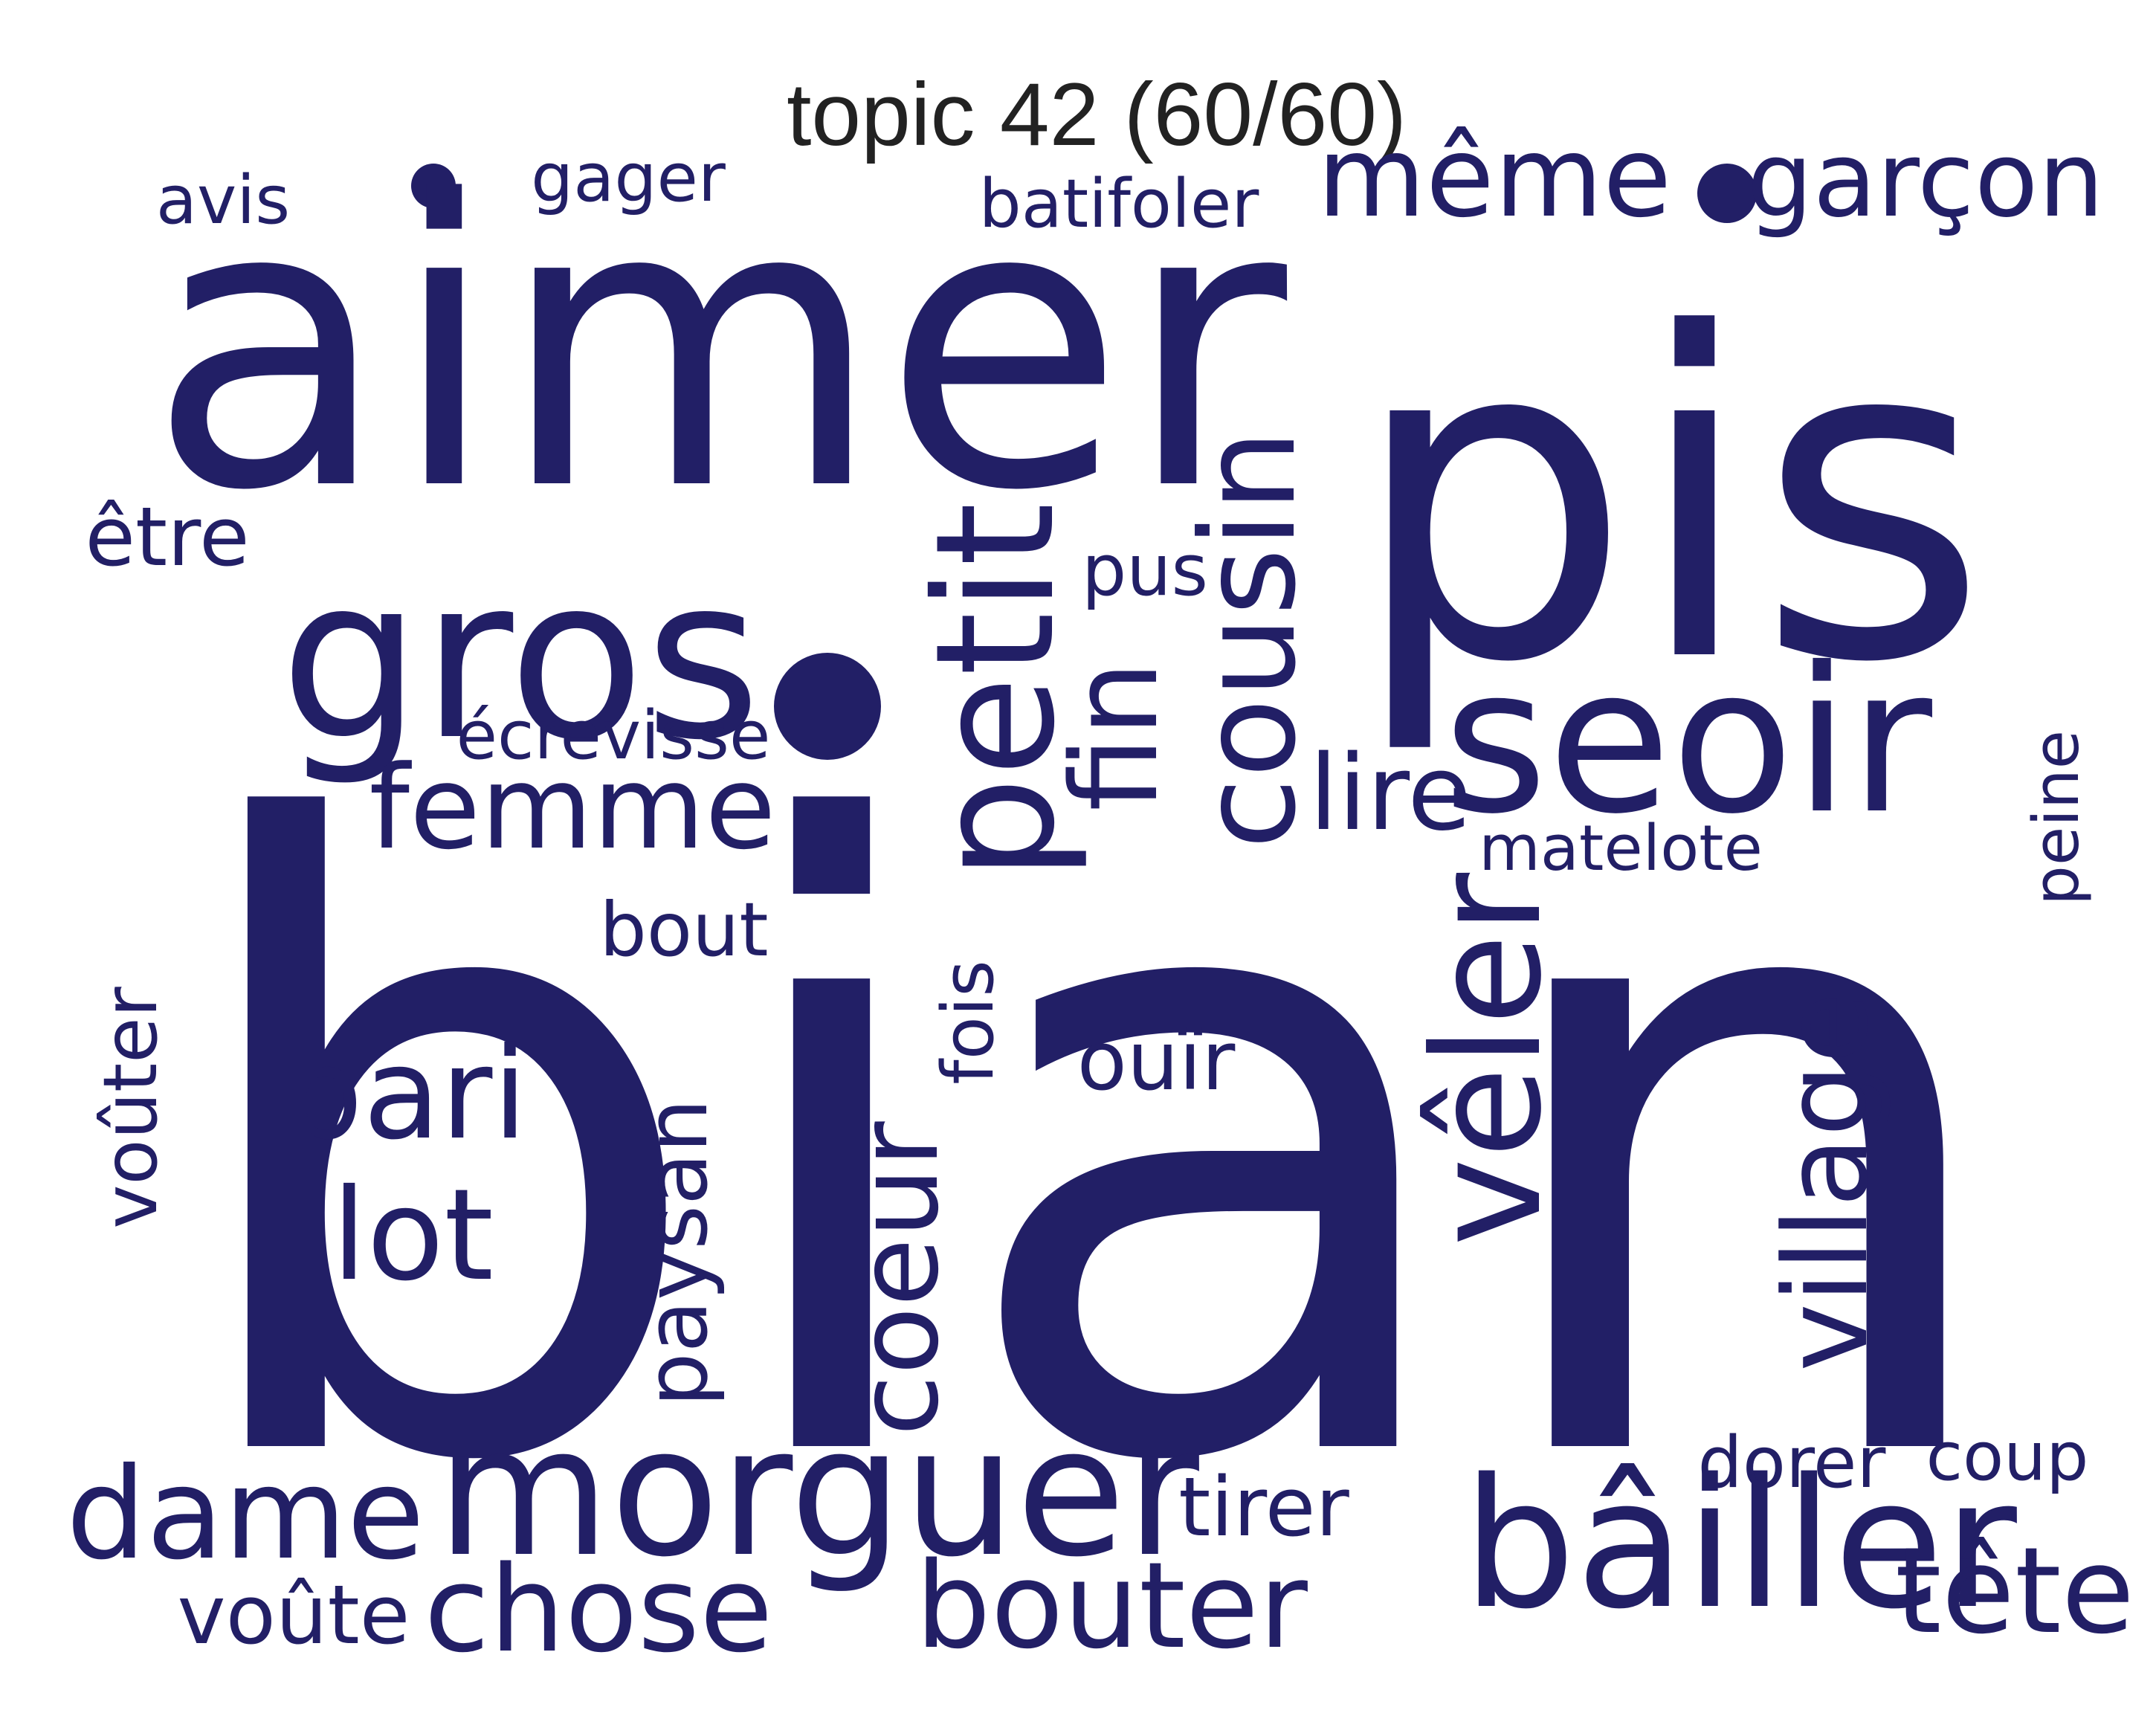 This screenshot has height=1710, width=2156. What do you see at coordinates (520, 659) in the screenshot?
I see `word-gros: gros` at bounding box center [520, 659].